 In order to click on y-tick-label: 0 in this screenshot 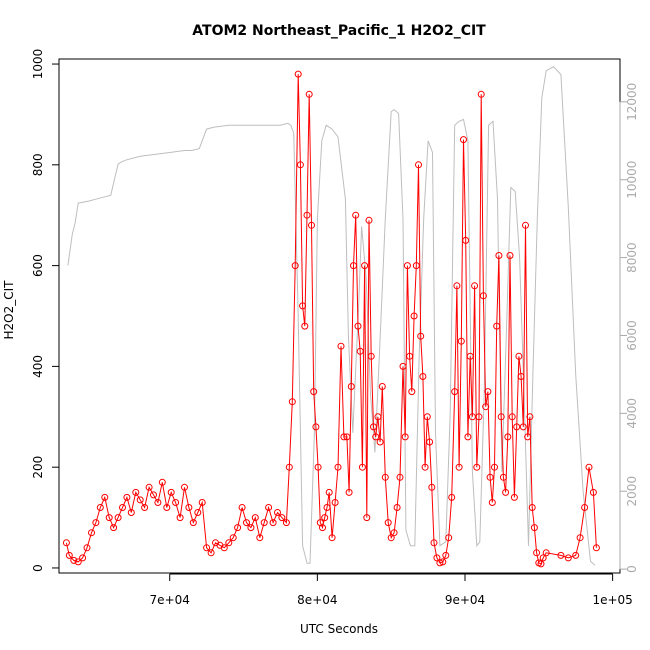, I will do `click(38, 568)`.